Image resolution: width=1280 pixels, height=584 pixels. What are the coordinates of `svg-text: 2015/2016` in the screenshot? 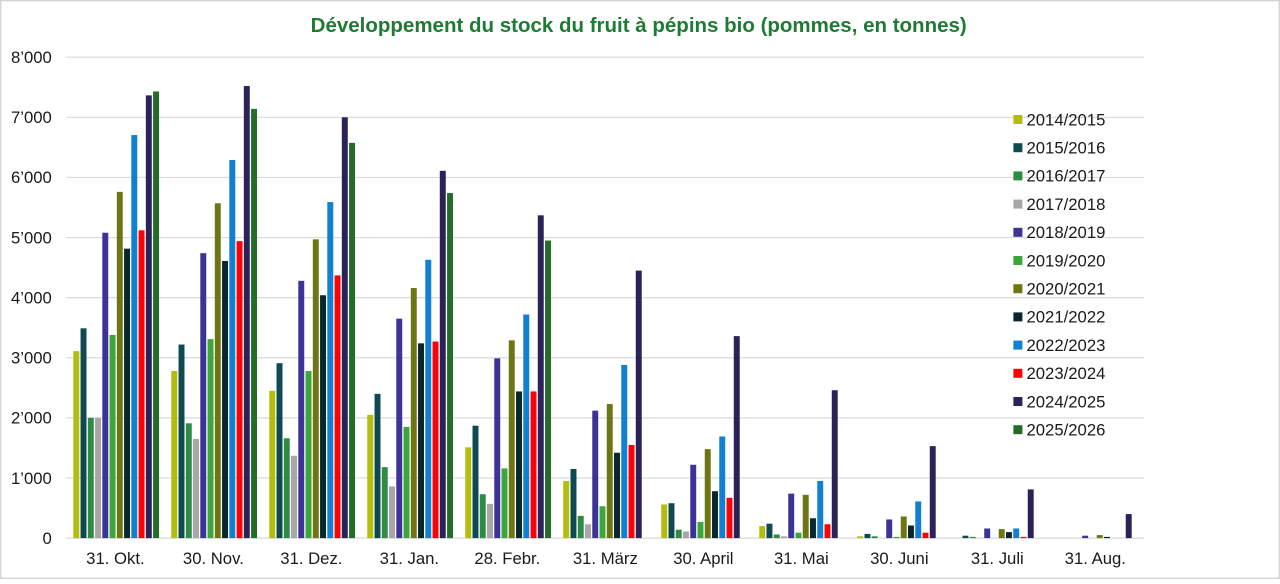 It's located at (1066, 148).